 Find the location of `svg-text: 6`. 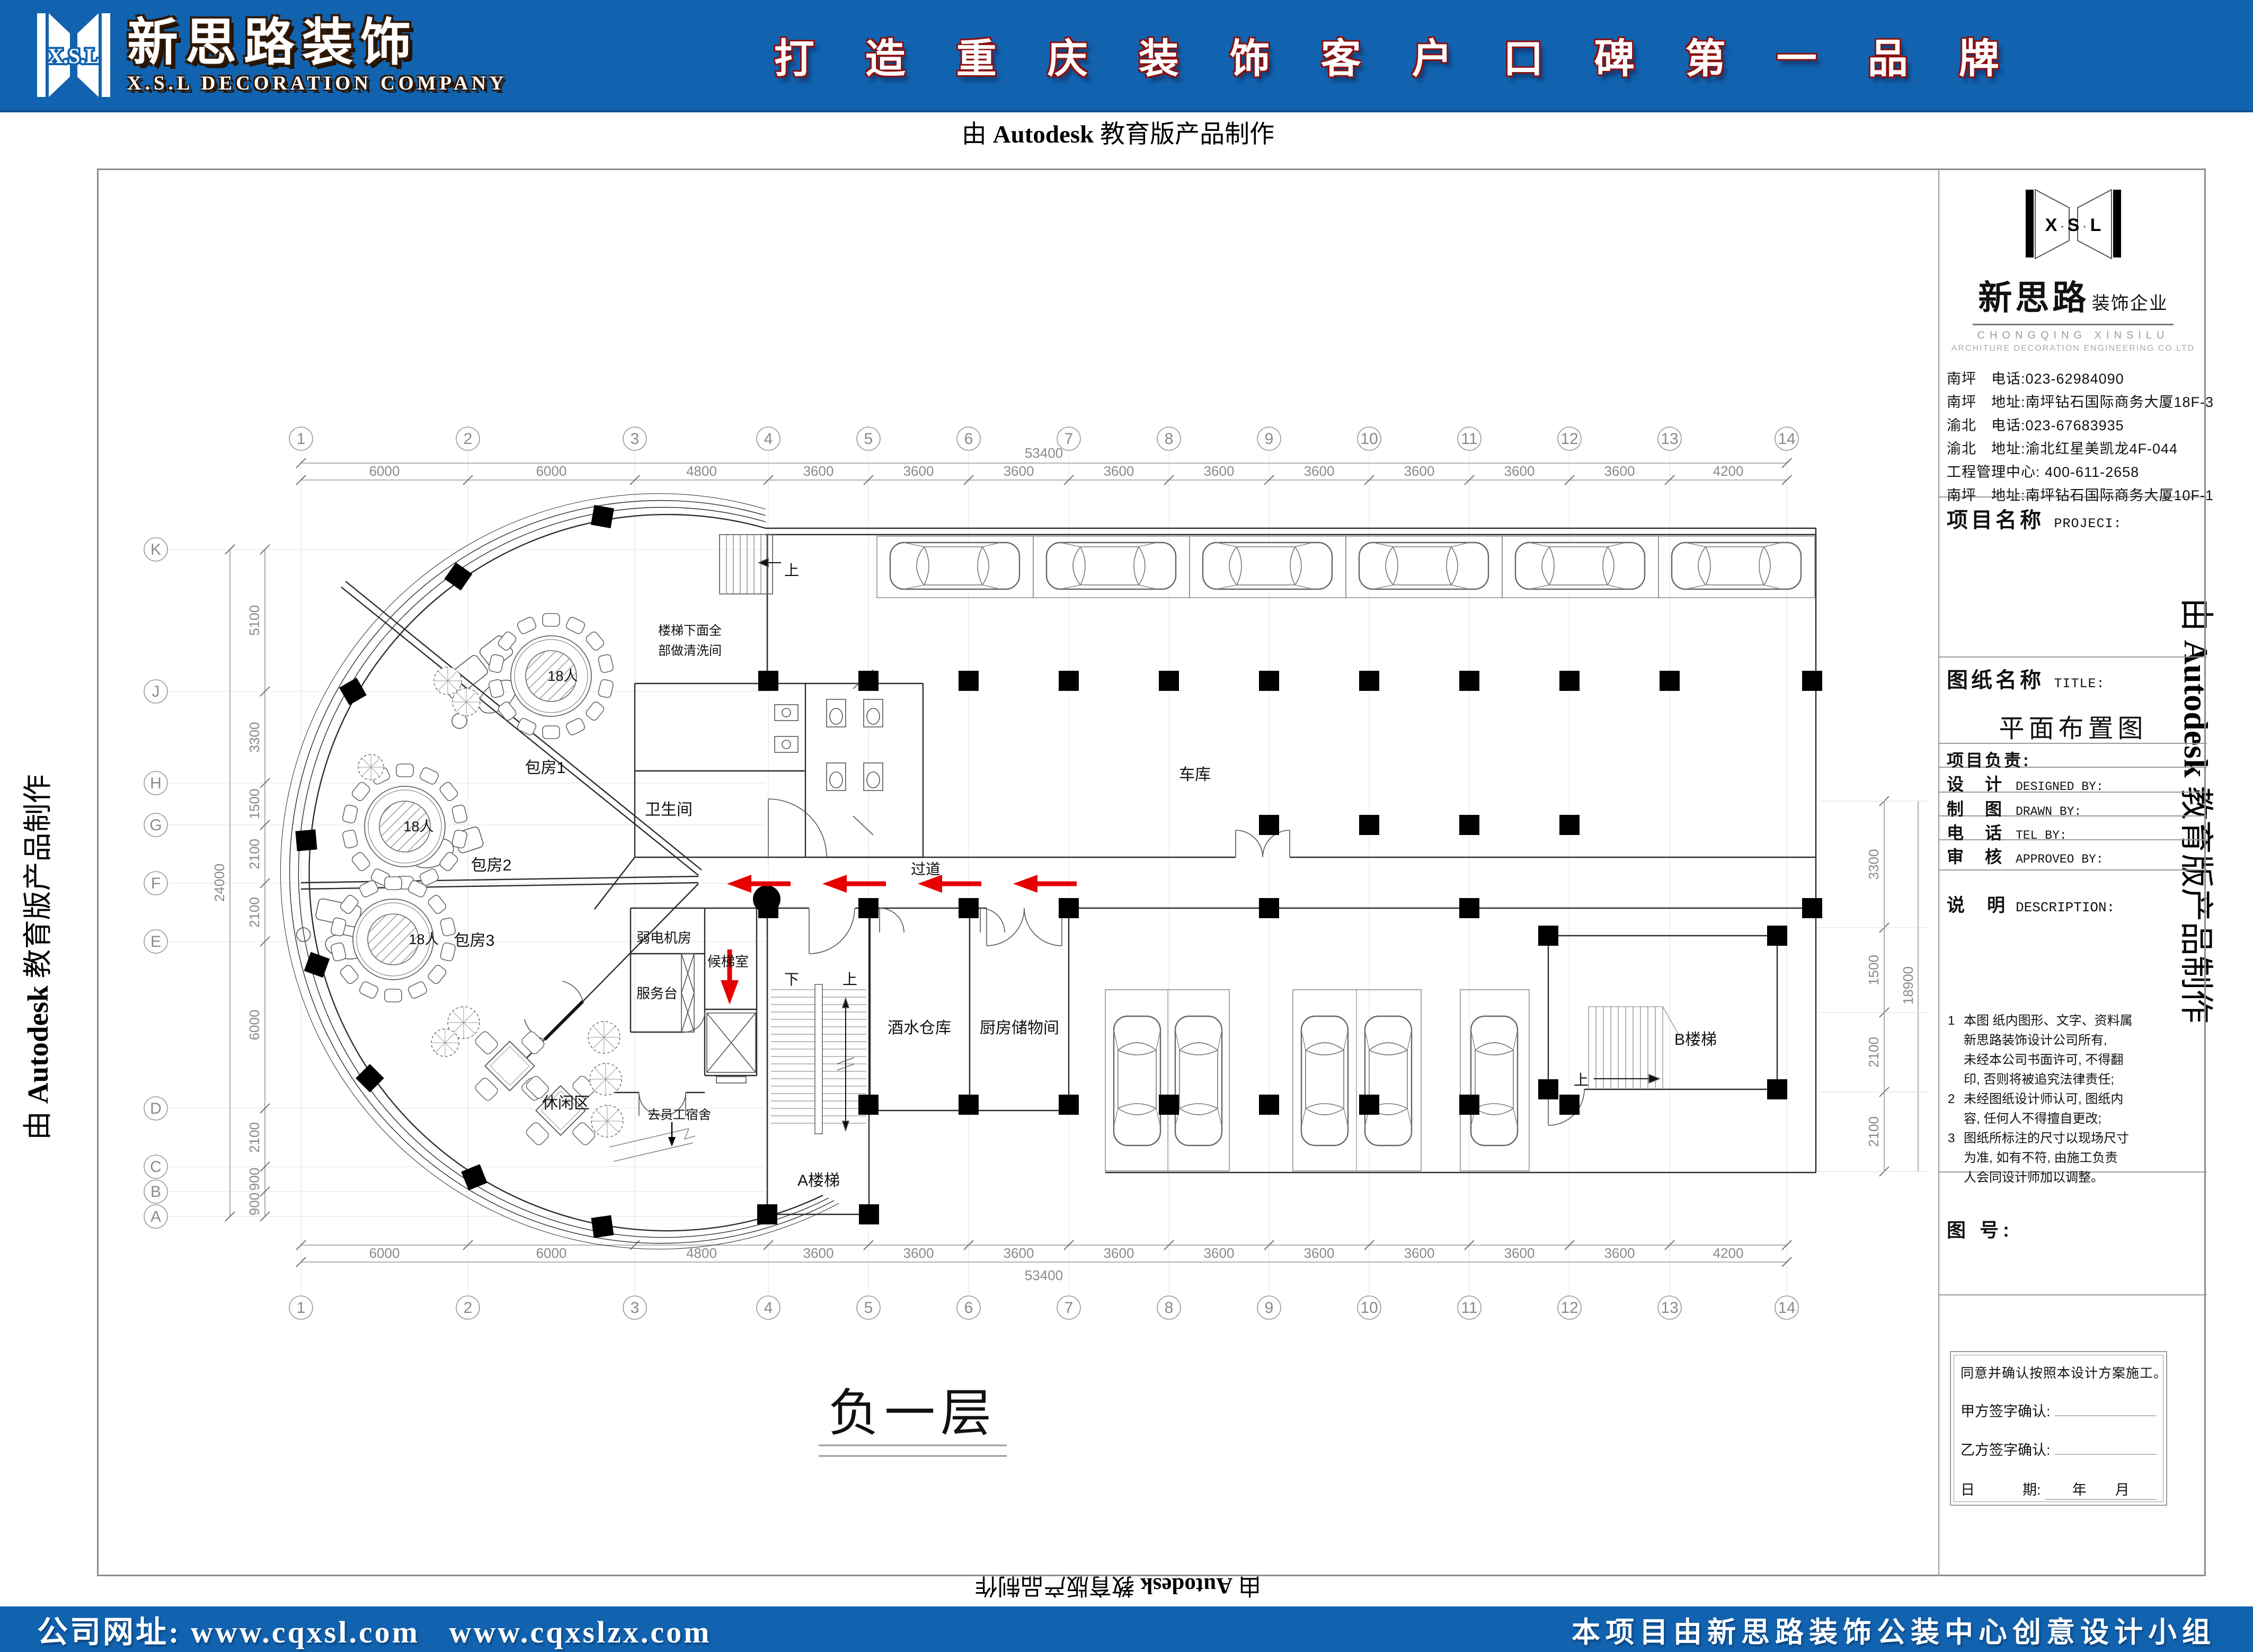

svg-text: 6 is located at coordinates (968, 1308).